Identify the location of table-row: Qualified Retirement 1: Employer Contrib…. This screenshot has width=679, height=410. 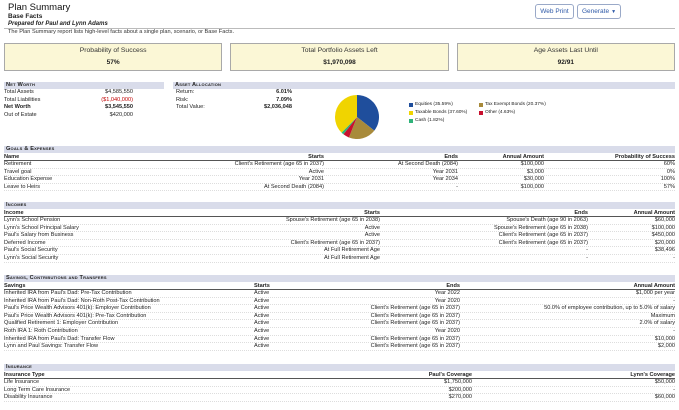
(339, 324).